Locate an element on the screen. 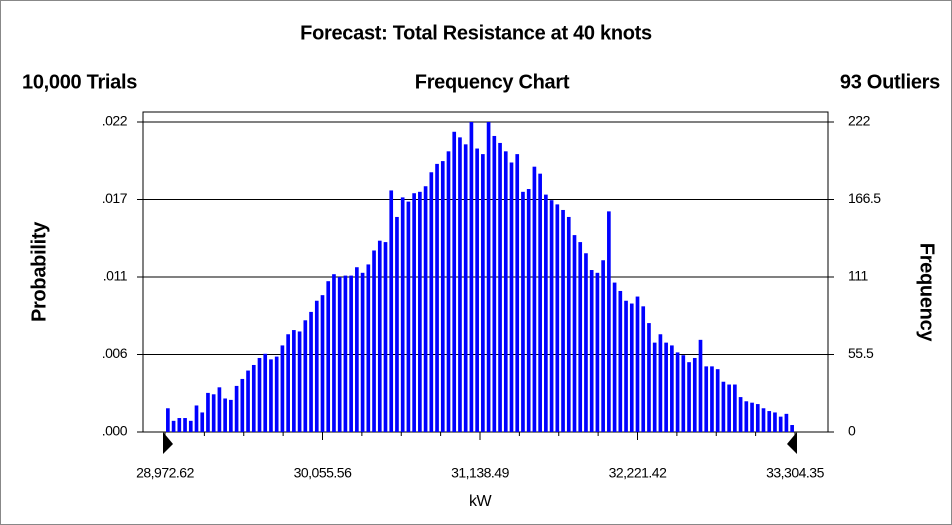 This screenshot has height=525, width=952. y2-tick-label: 55.5 is located at coordinates (861, 353).